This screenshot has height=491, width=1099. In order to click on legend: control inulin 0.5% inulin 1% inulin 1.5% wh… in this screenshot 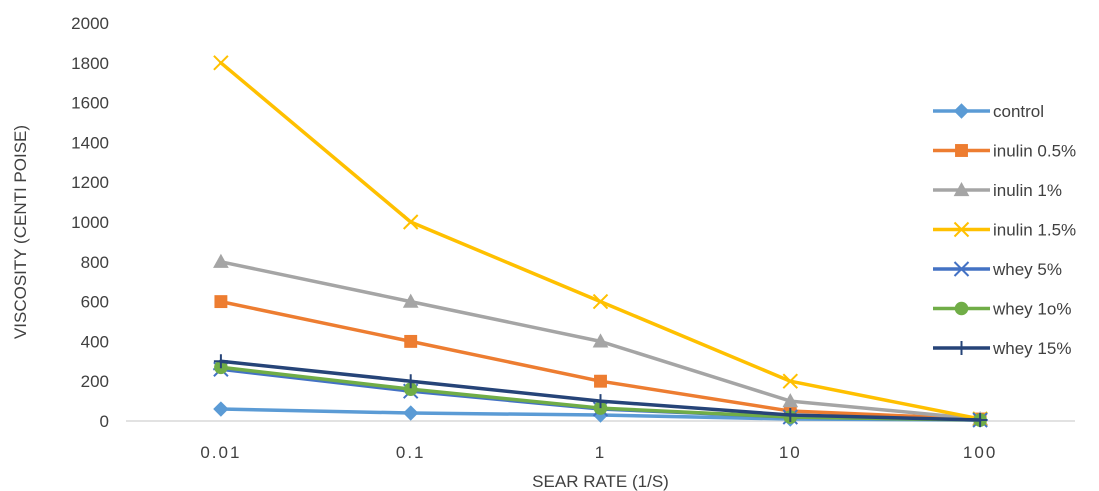, I will do `click(1004, 230)`.